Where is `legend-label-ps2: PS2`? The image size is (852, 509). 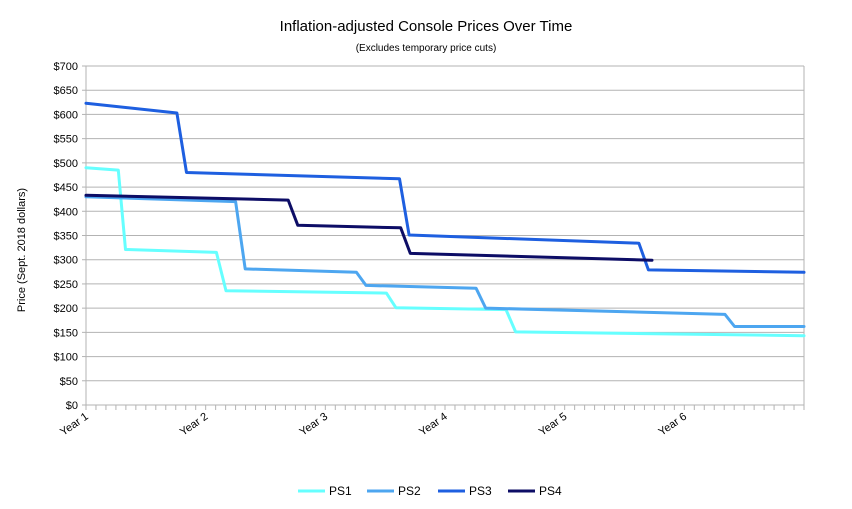 legend-label-ps2: PS2 is located at coordinates (409, 491).